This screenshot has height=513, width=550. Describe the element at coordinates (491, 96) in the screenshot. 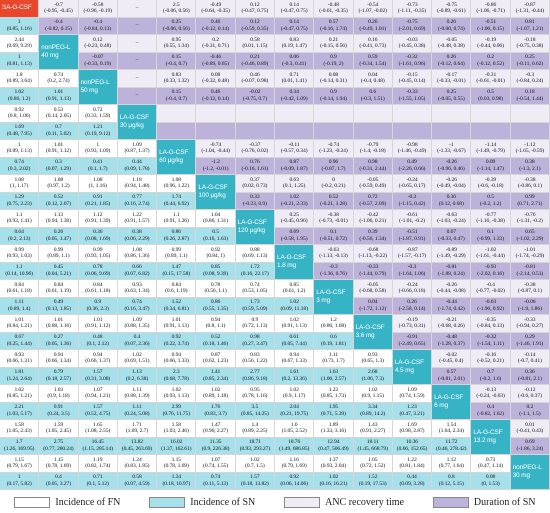

I see `comparison-cell: 0.5 (0.03, 0.98)` at that location.